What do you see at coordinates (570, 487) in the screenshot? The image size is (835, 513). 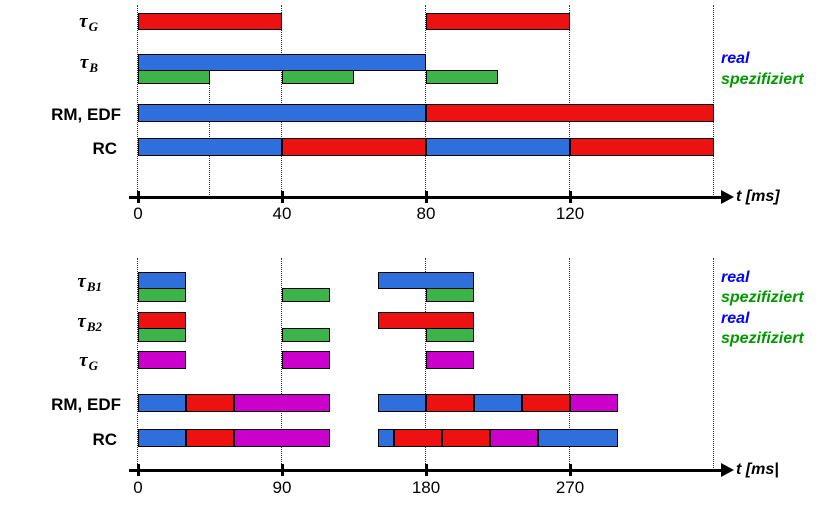 I see `tick-label: 270` at bounding box center [570, 487].